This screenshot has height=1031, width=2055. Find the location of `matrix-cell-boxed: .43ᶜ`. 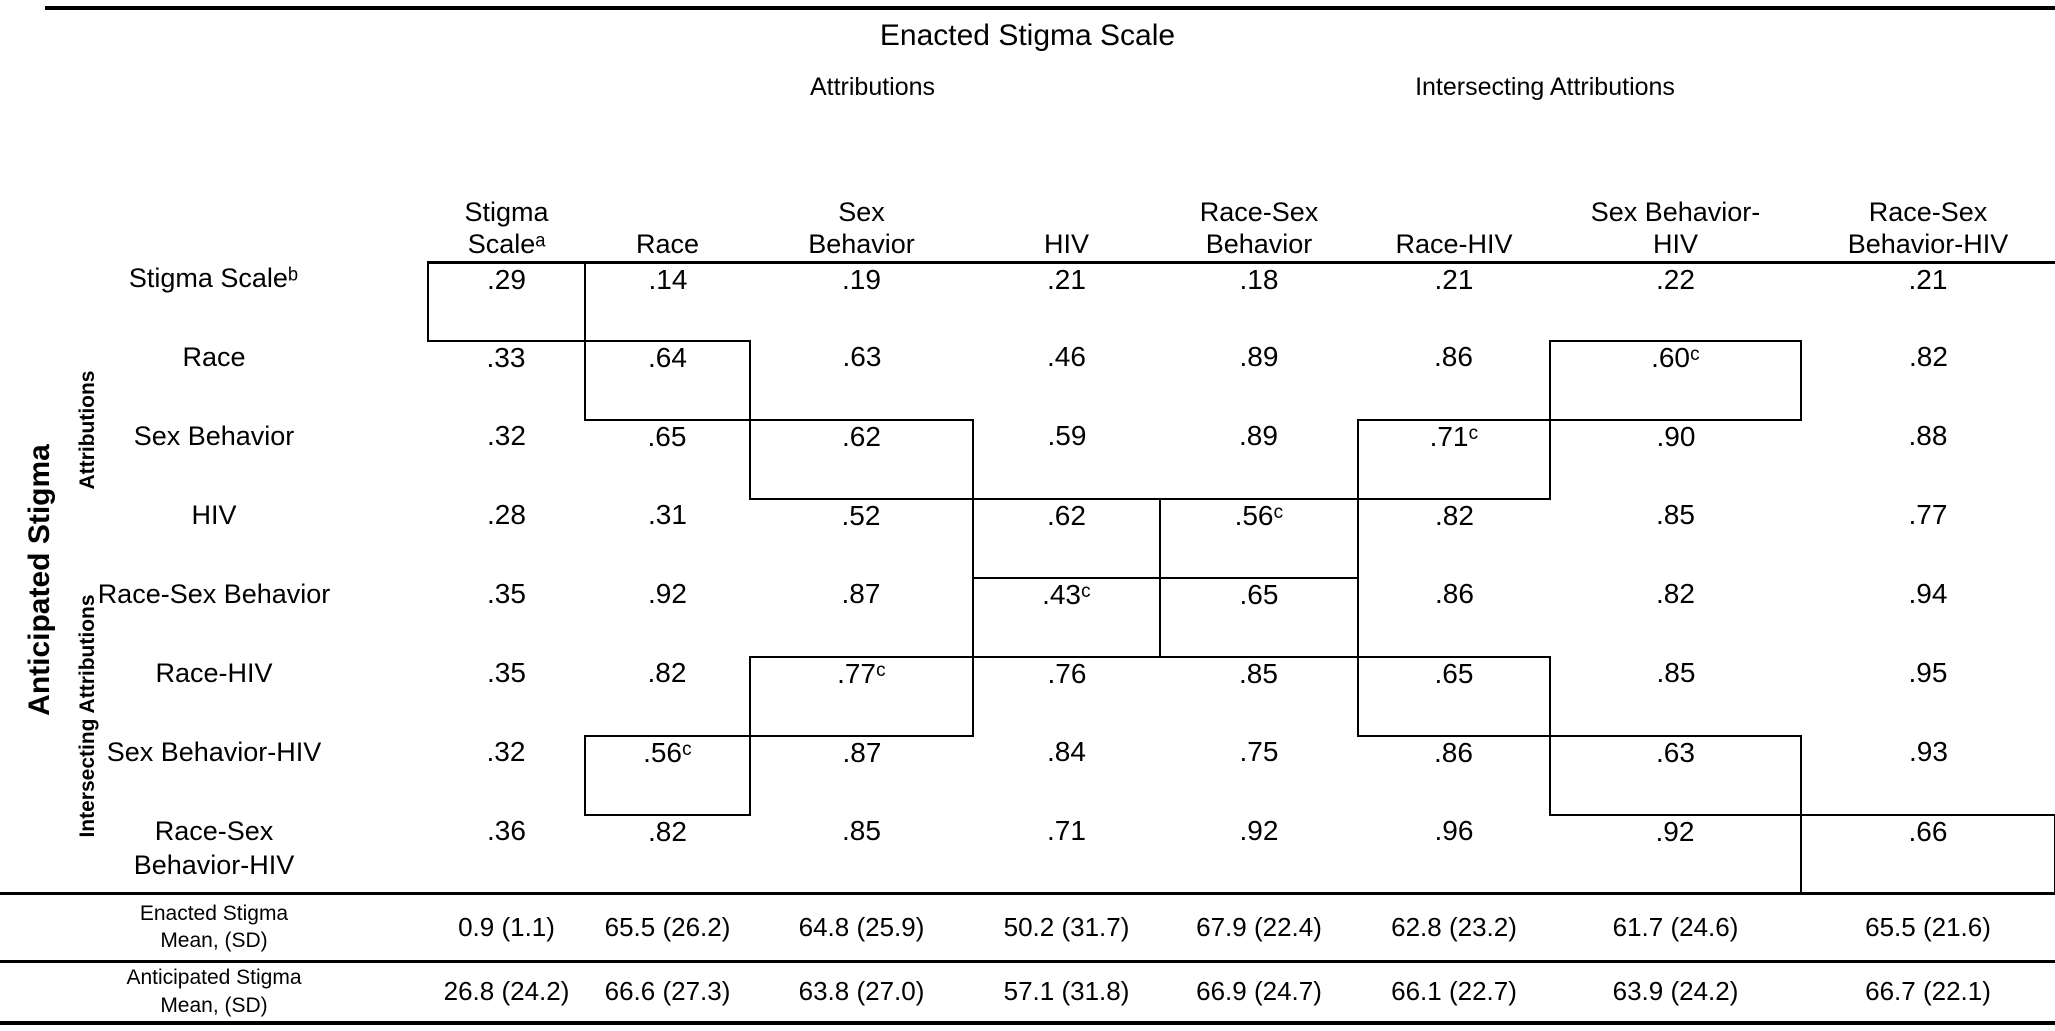

matrix-cell-boxed: .43ᶜ is located at coordinates (1066, 617).